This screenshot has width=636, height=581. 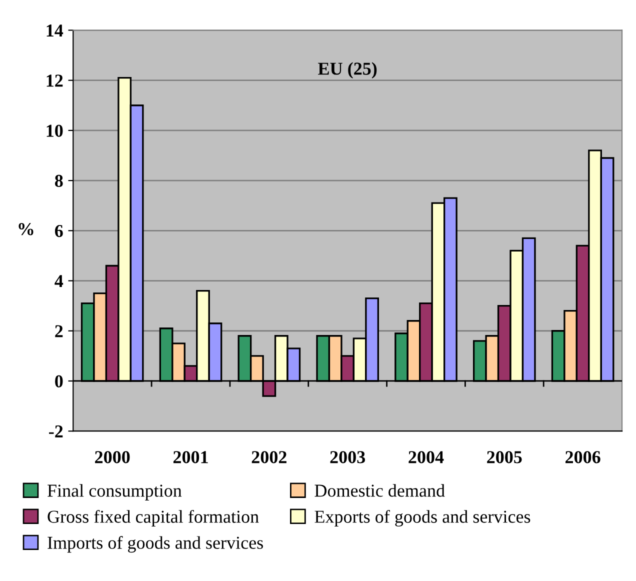 I want to click on y-tick-label: 10, so click(x=54, y=130).